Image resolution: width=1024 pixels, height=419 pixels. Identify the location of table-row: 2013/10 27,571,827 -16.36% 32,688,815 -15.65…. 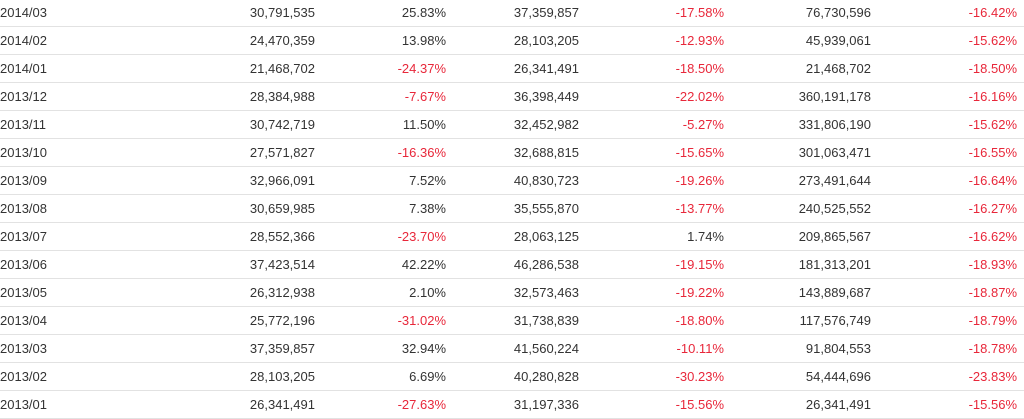
(512, 152).